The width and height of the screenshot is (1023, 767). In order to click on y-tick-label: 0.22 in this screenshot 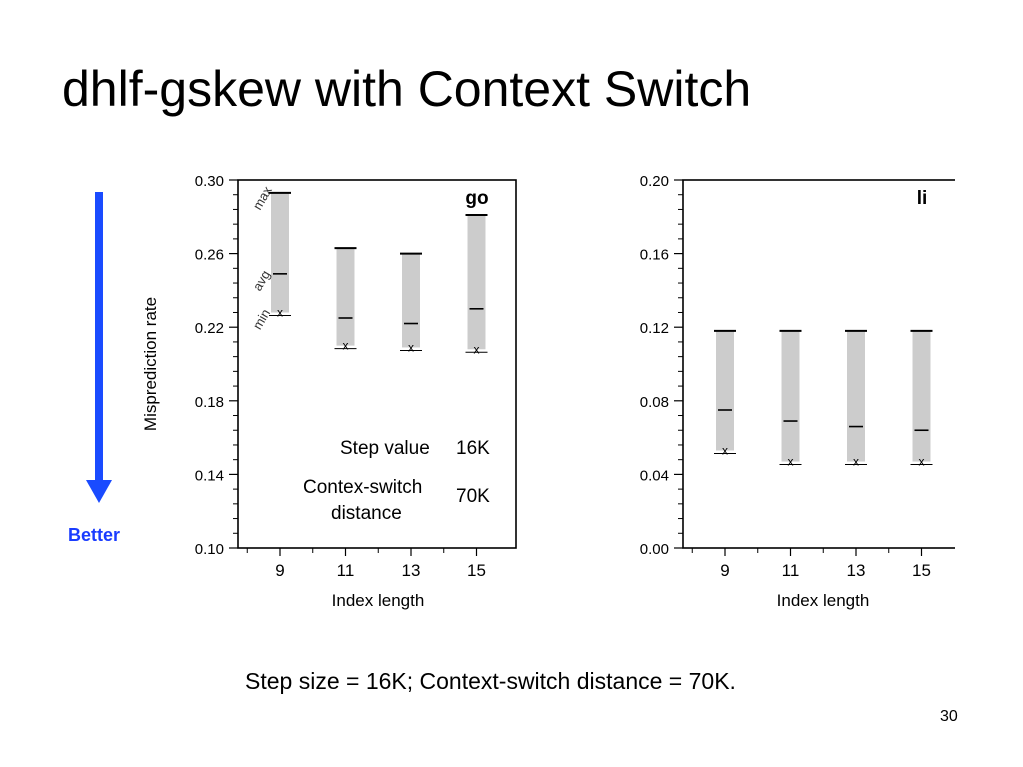, I will do `click(209, 328)`.